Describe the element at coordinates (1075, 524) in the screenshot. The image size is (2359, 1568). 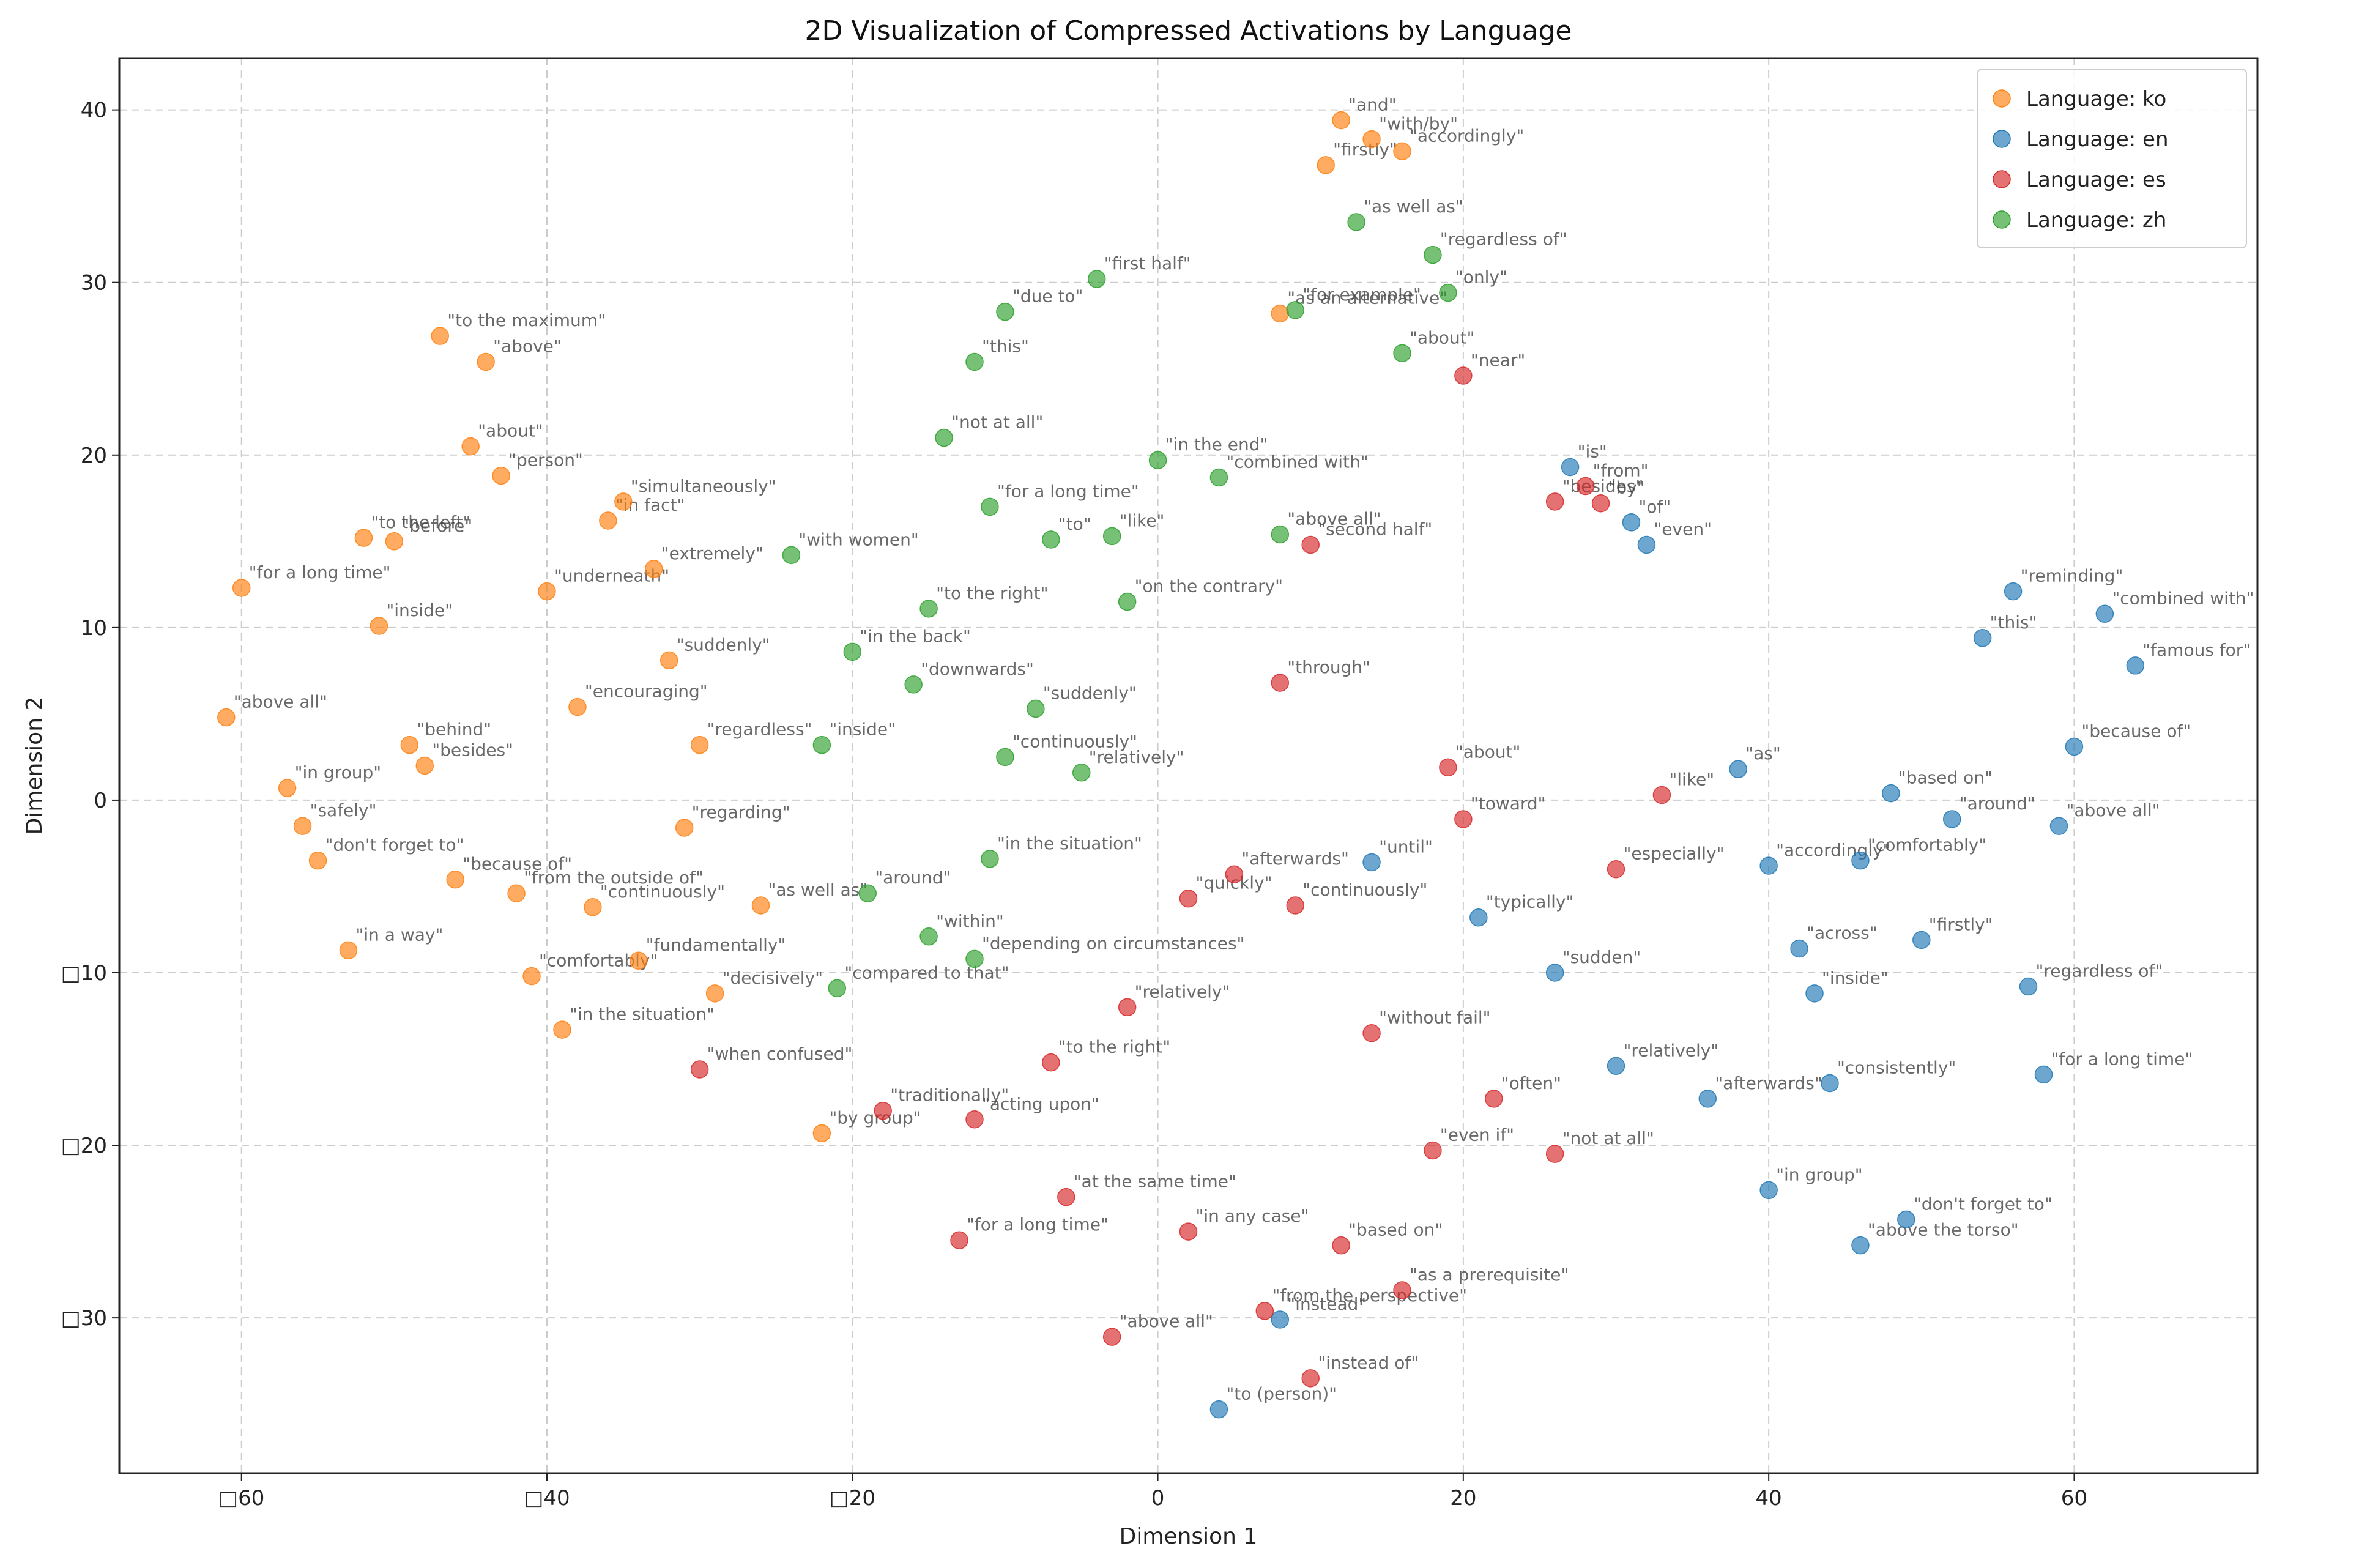
I see `point-label: "to"` at that location.